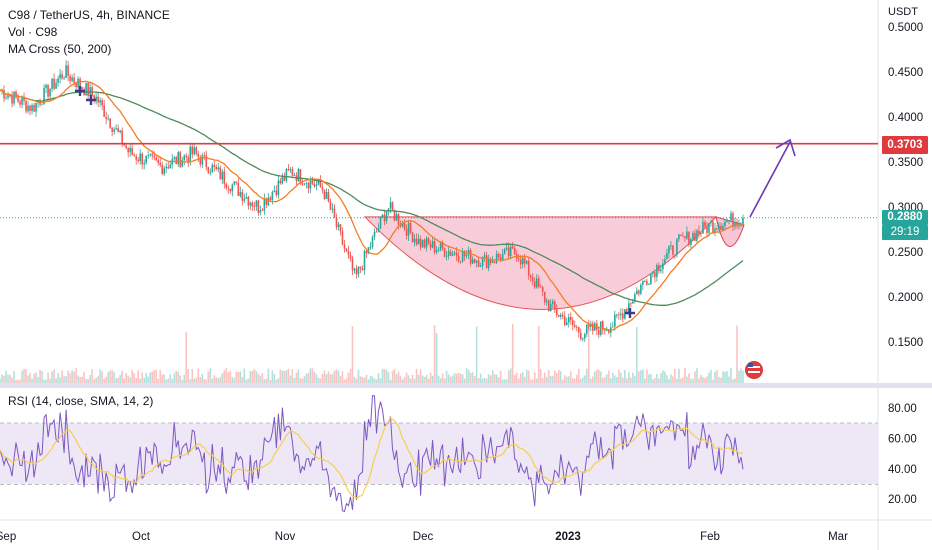 Image resolution: width=932 pixels, height=550 pixels. I want to click on symbol-title: C98 / TetherUS, 4h, BINANCE, so click(89, 15).